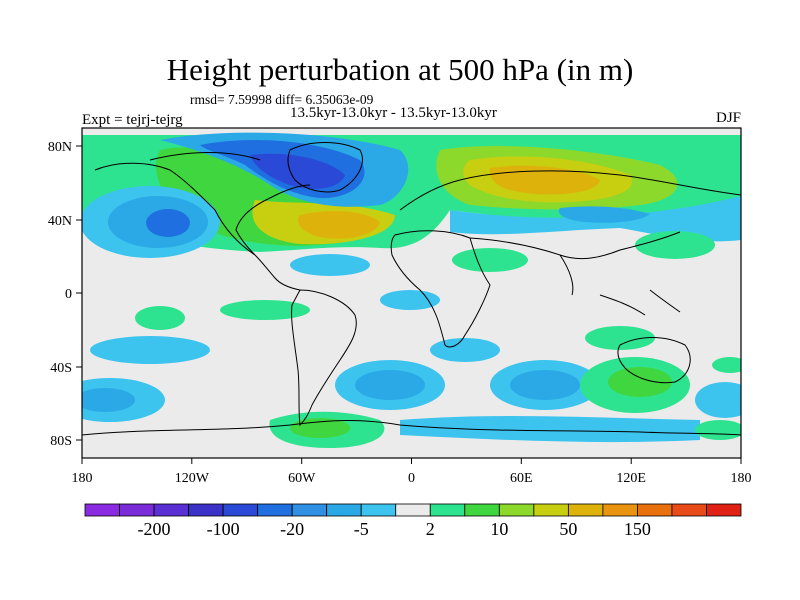 This screenshot has height=600, width=800. What do you see at coordinates (132, 120) in the screenshot?
I see `experiment-label: Expt = tejrj-tejrg` at bounding box center [132, 120].